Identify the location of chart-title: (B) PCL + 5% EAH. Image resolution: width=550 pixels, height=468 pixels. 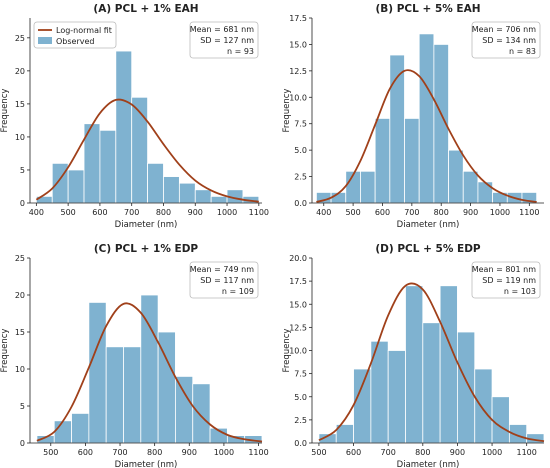
(427, 9).